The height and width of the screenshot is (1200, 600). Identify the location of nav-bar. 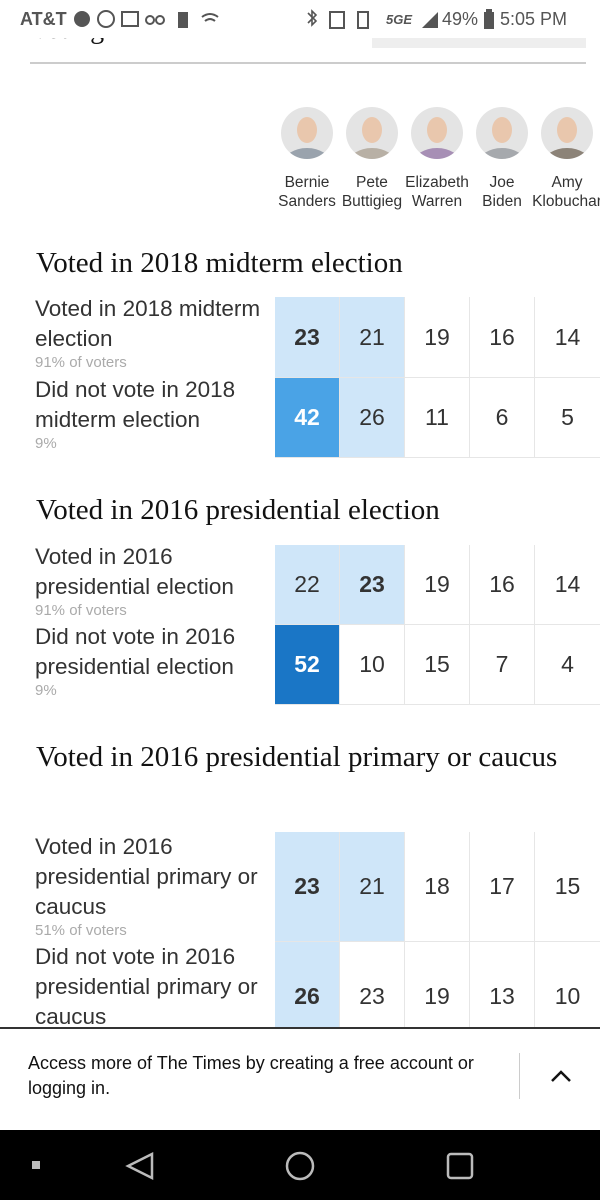
(300, 1165).